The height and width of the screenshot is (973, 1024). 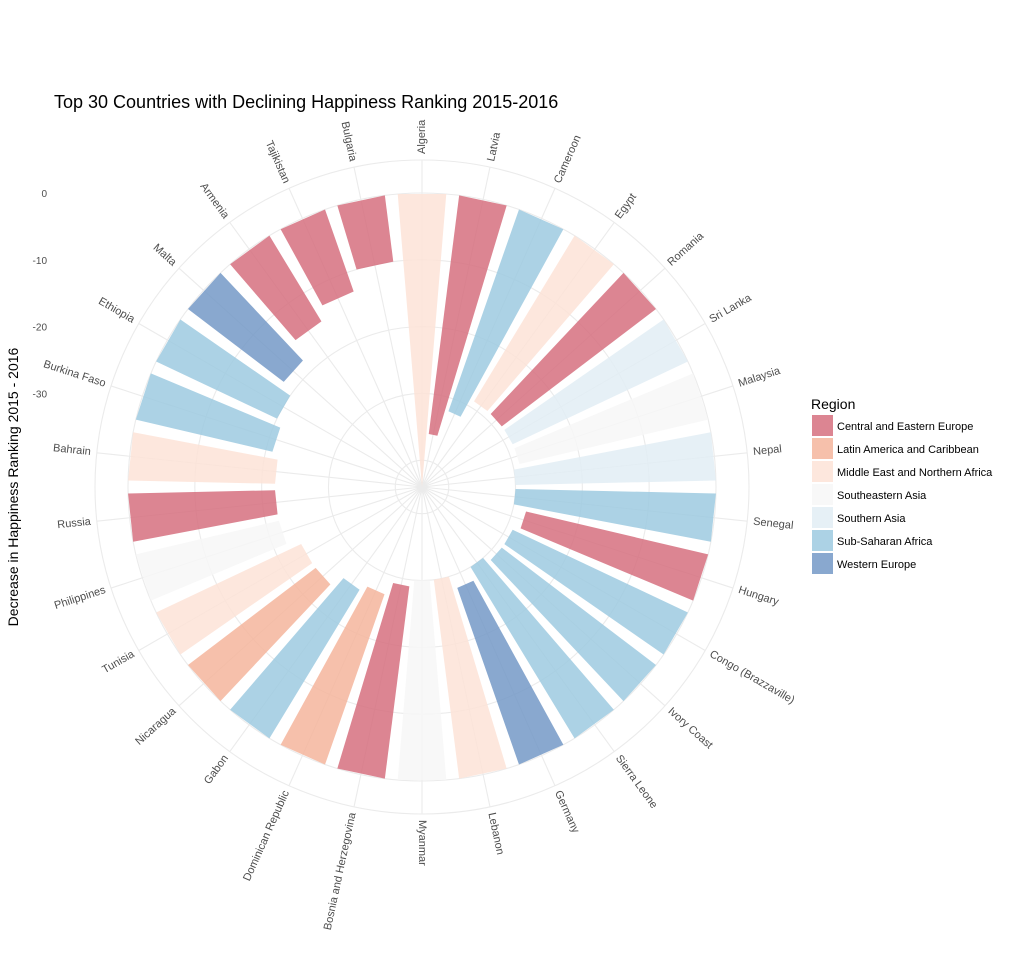 I want to click on bar-russia, so click(x=203, y=516).